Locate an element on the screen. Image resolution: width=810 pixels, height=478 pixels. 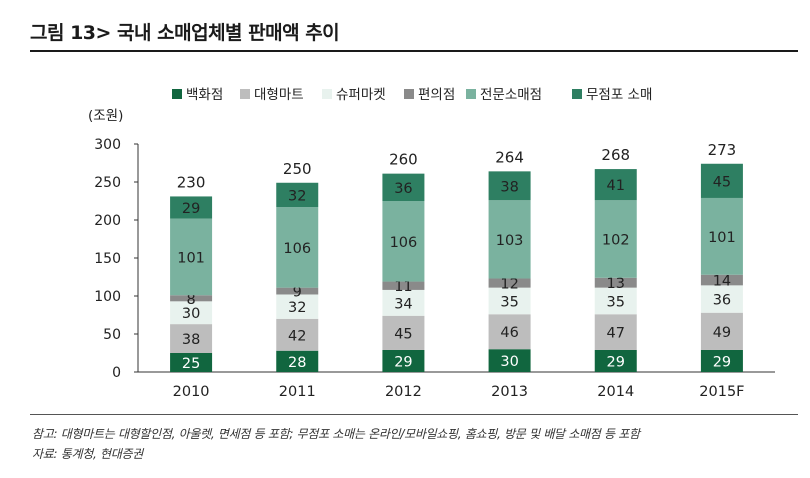
data-label: 14 is located at coordinates (722, 282).